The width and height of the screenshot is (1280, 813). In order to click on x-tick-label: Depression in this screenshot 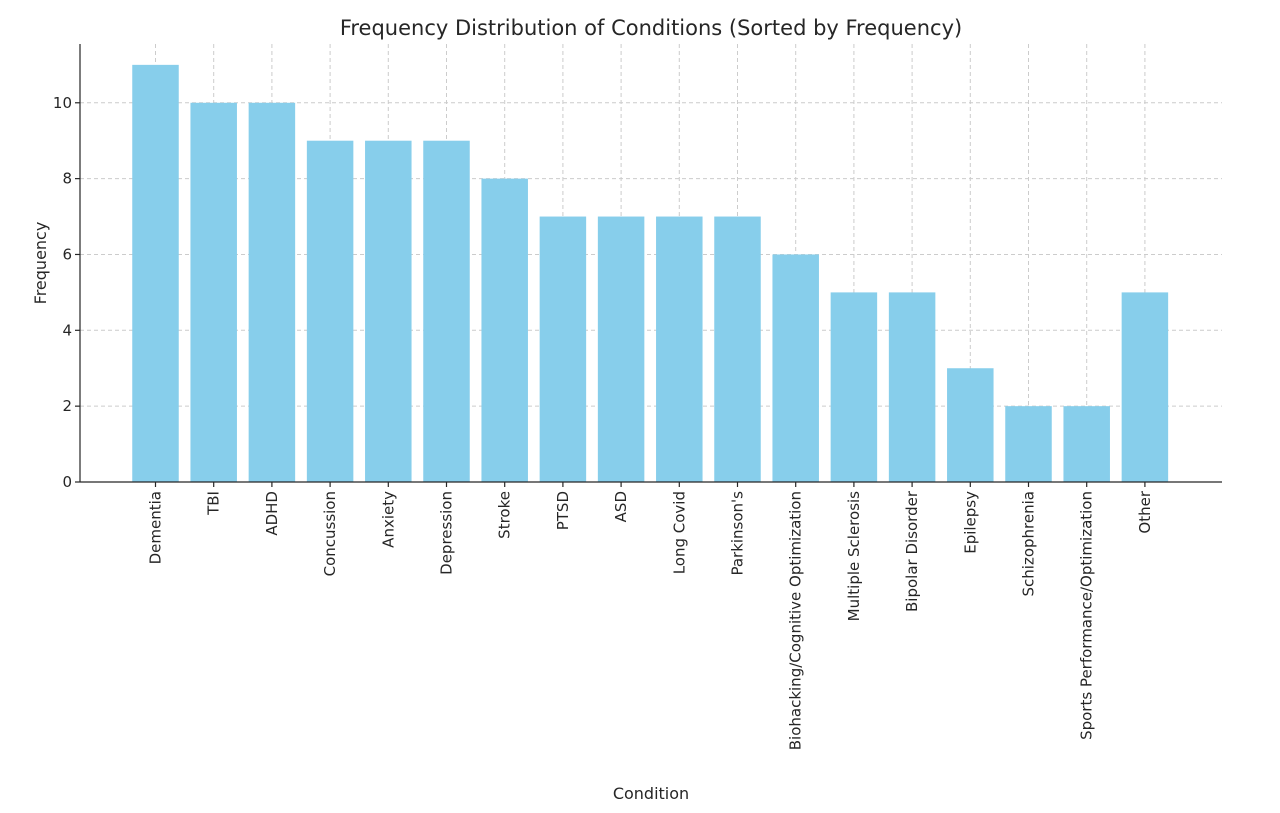, I will do `click(447, 533)`.